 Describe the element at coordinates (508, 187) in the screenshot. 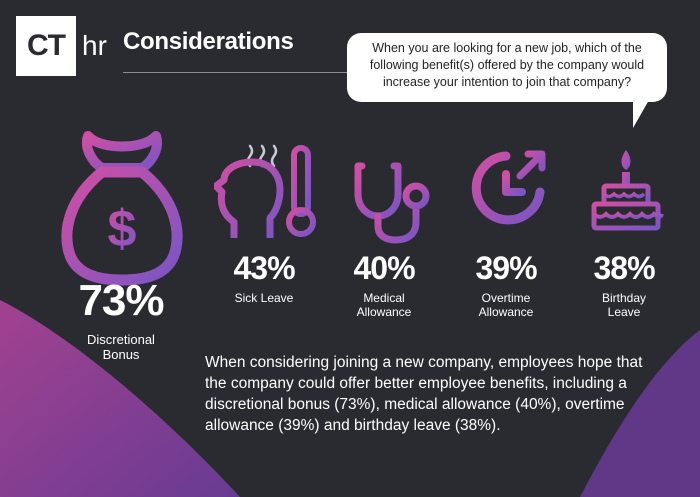

I see `clock-arrow-icon` at that location.